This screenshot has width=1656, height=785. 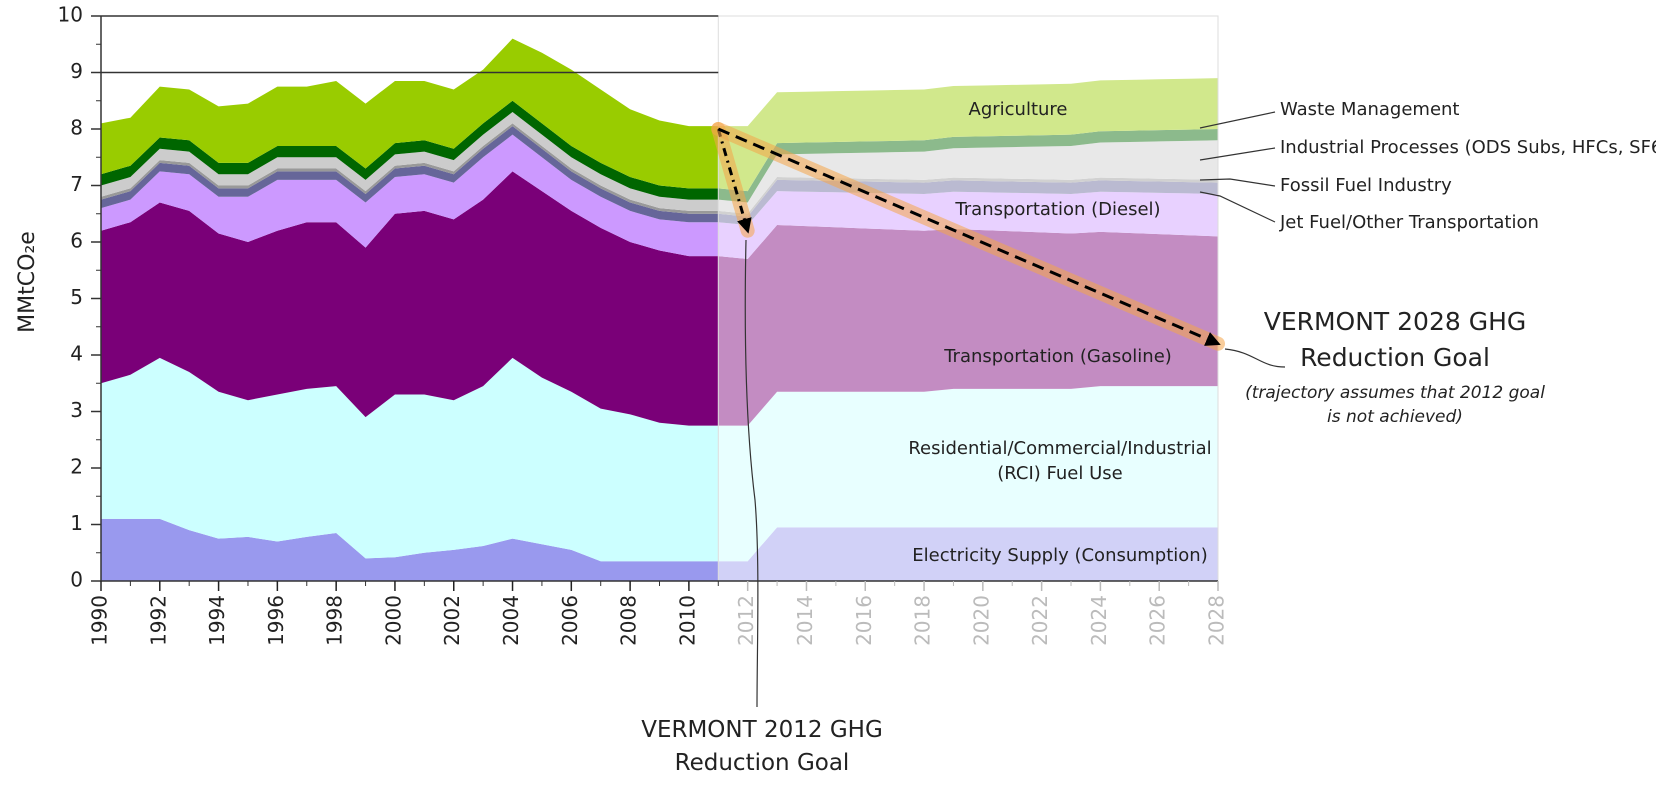 I want to click on x-tick-label: 2012, so click(x=746, y=620).